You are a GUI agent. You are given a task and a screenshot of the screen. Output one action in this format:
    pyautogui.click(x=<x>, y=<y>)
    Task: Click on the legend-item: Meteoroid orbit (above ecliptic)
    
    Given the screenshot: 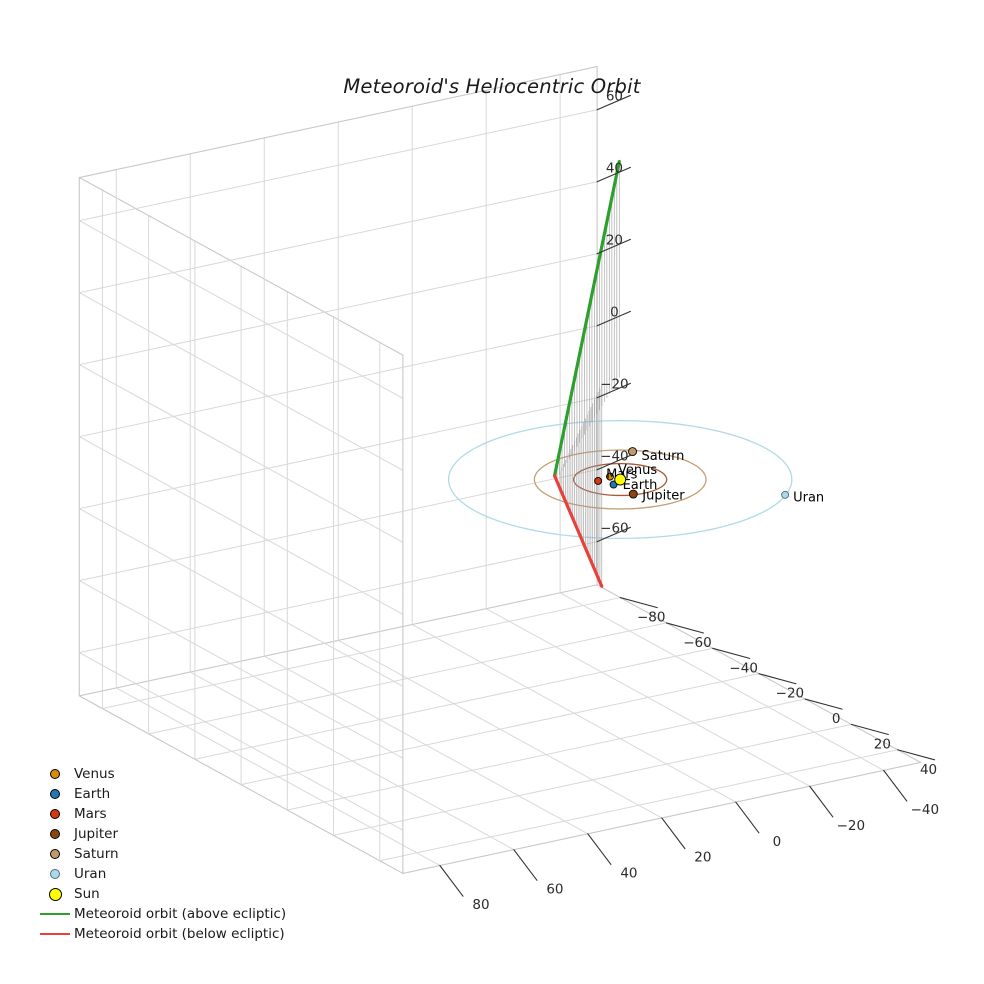 What is the action you would take?
    pyautogui.click(x=181, y=914)
    